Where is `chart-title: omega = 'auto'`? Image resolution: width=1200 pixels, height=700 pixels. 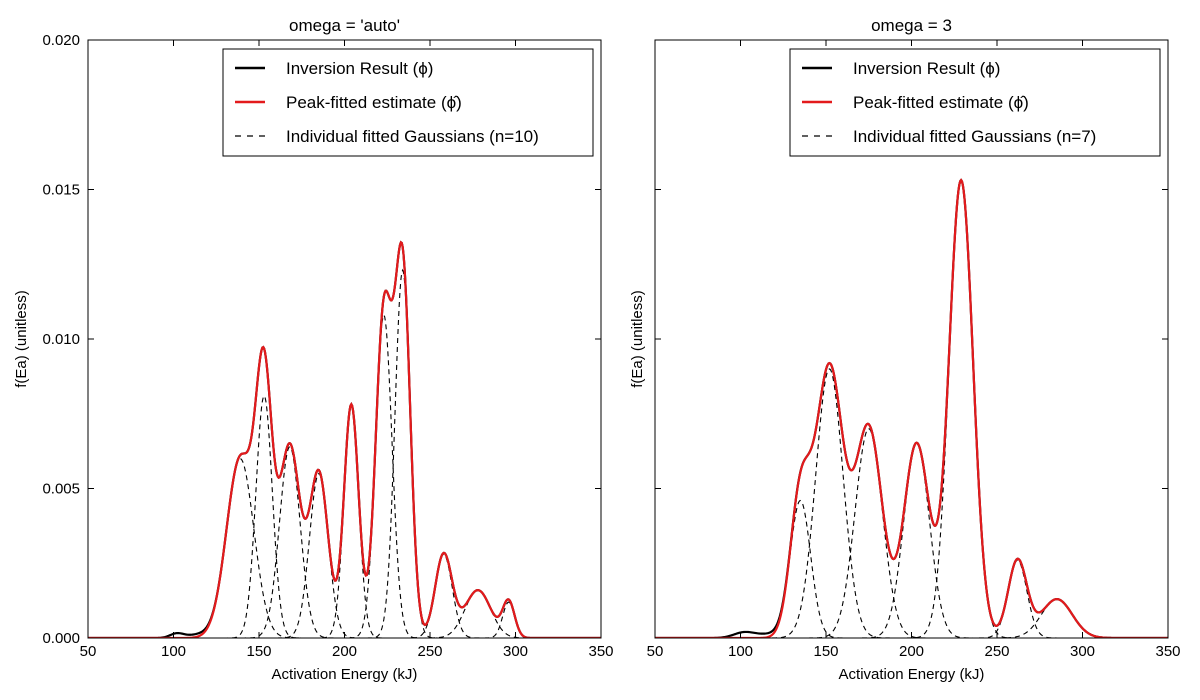
chart-title: omega = 'auto' is located at coordinates (344, 25).